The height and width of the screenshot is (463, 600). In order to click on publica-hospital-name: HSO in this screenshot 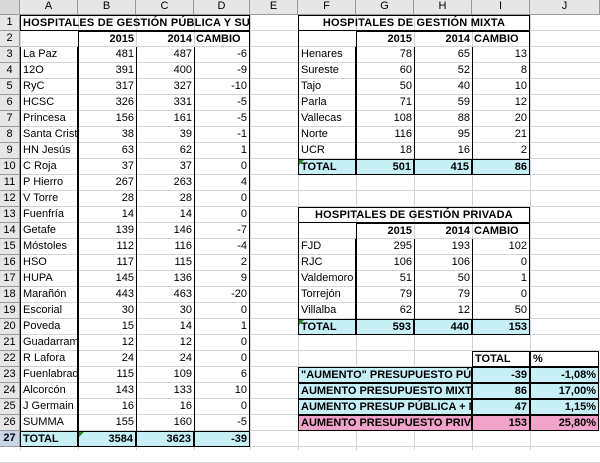, I will do `click(49, 263)`.